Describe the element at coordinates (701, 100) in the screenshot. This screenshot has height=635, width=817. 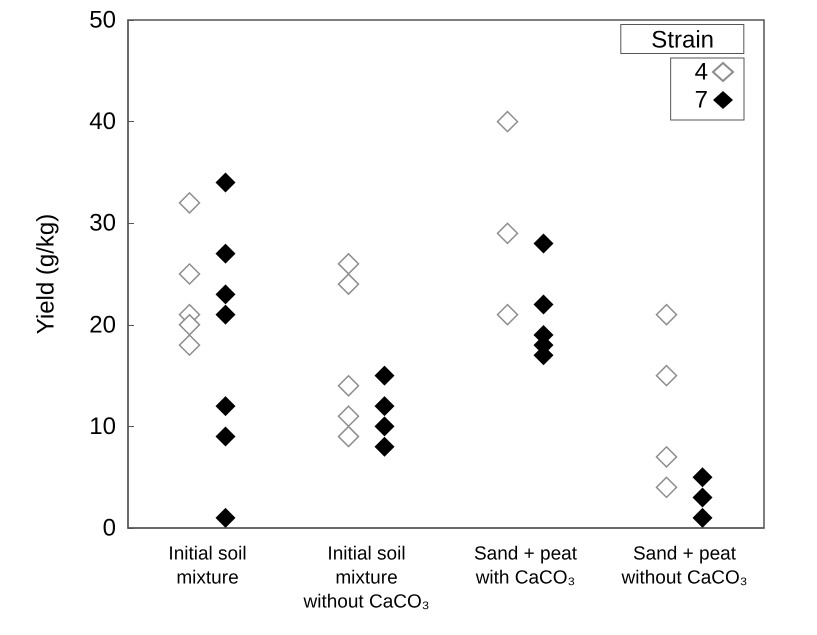
I see `legend-label: 7` at that location.